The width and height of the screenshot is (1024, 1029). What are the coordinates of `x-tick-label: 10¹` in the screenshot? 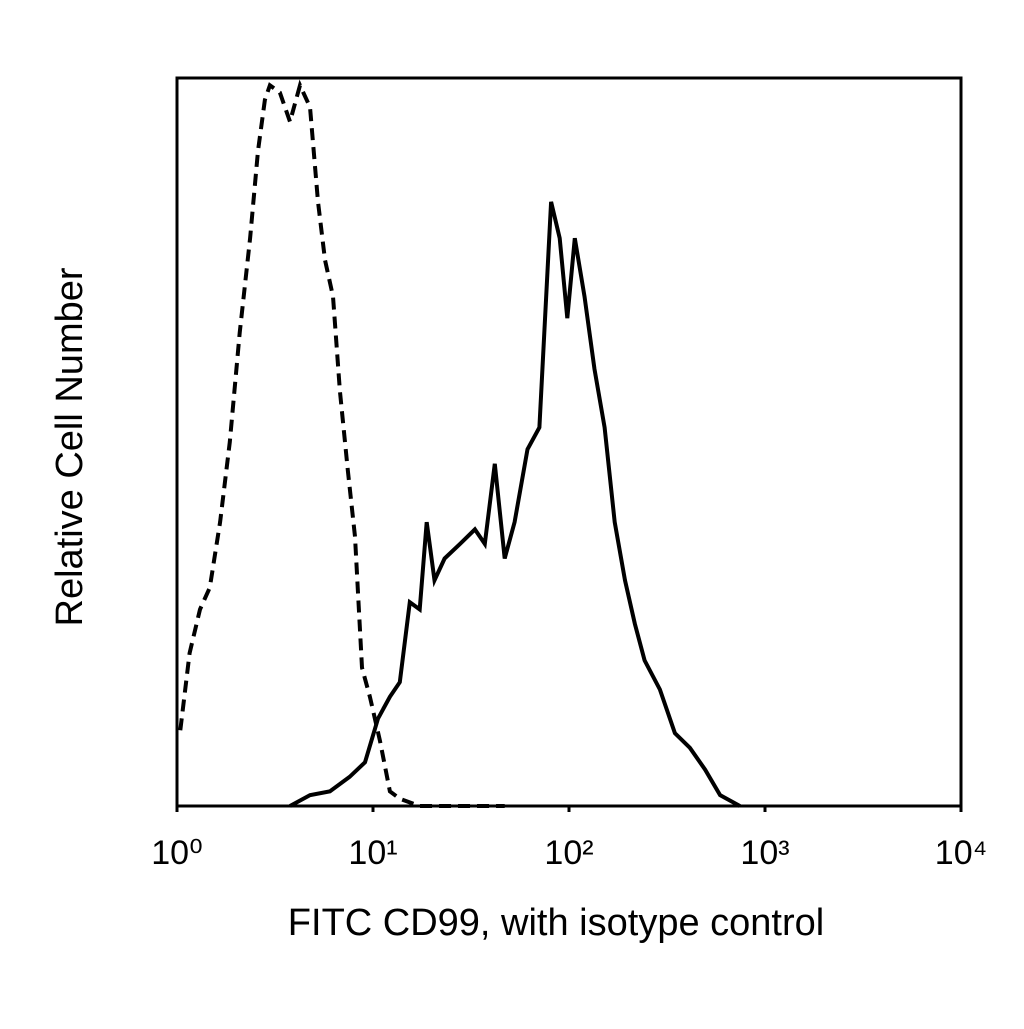 It's located at (372, 853).